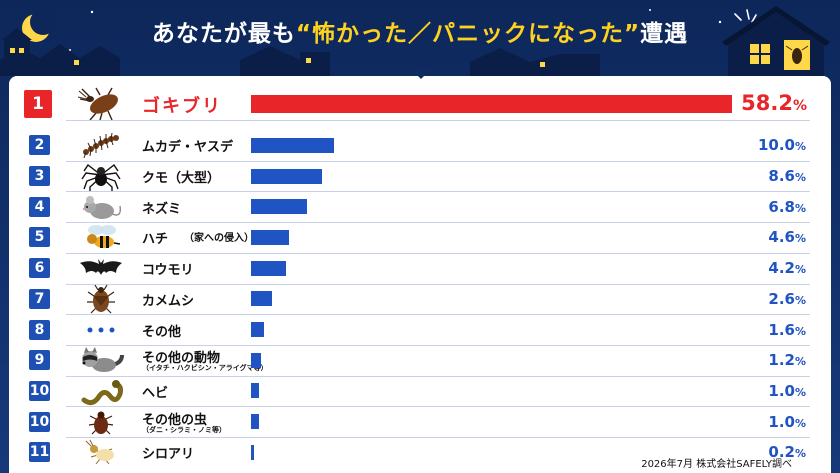 The image size is (840, 473). I want to click on value-label: 4.2%, so click(761, 268).